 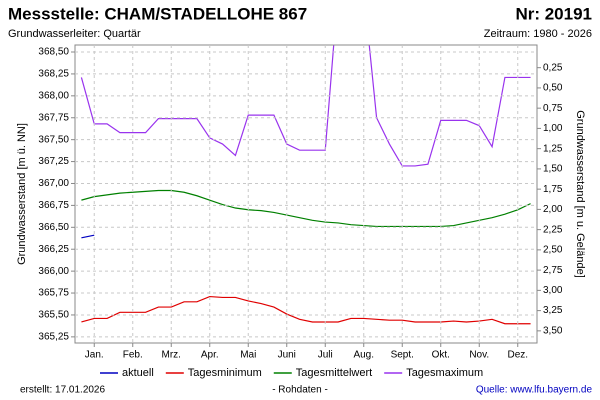 I want to click on y-tick-label: 367,75, so click(x=53, y=117).